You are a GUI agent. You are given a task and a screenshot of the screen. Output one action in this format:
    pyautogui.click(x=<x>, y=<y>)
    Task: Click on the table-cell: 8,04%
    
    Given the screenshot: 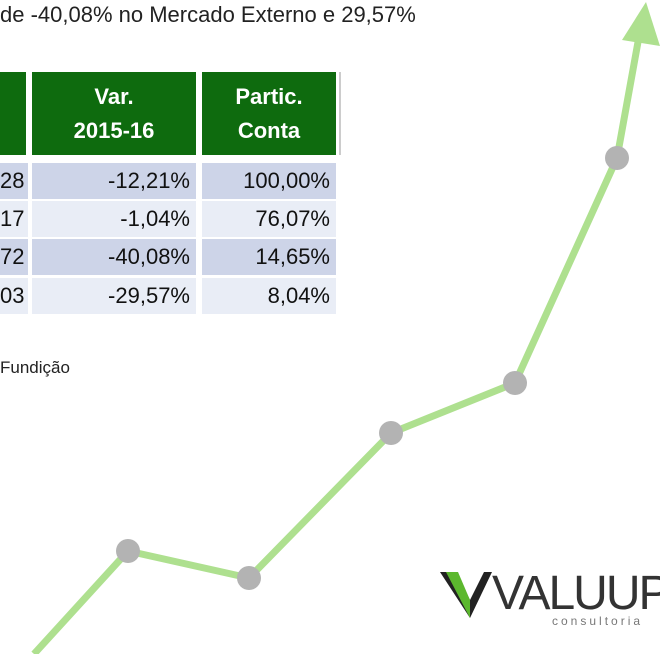 What is the action you would take?
    pyautogui.click(x=269, y=296)
    